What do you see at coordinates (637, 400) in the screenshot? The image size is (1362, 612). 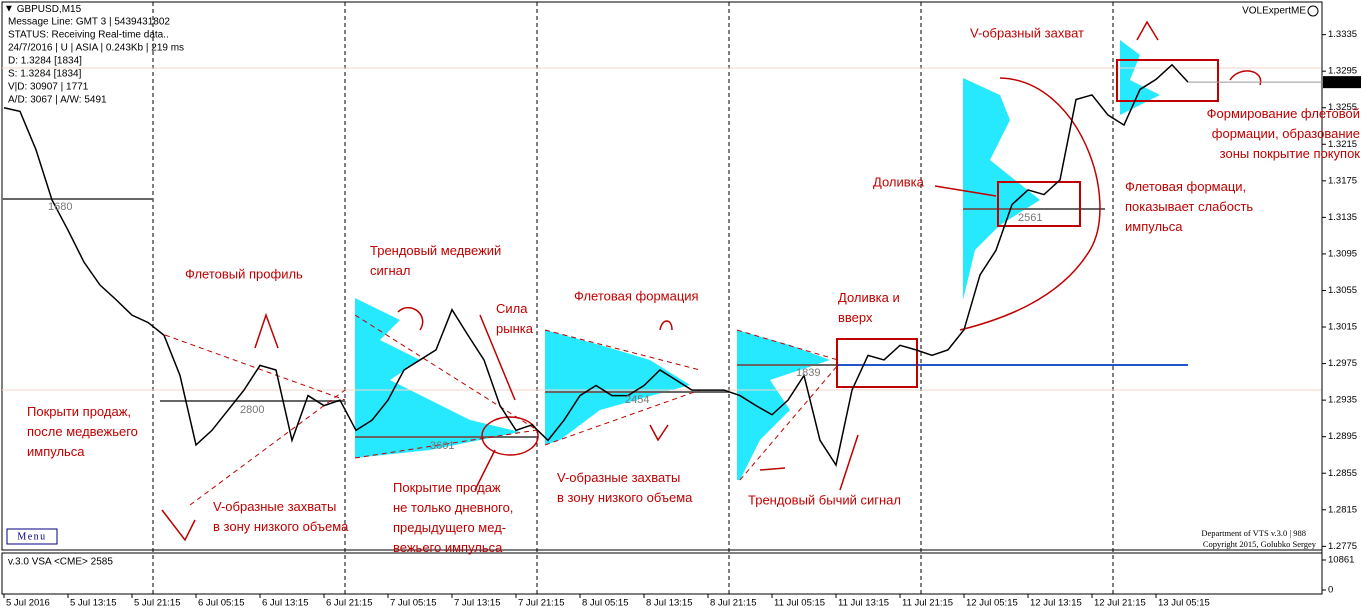 I see `profile-label: 2454` at bounding box center [637, 400].